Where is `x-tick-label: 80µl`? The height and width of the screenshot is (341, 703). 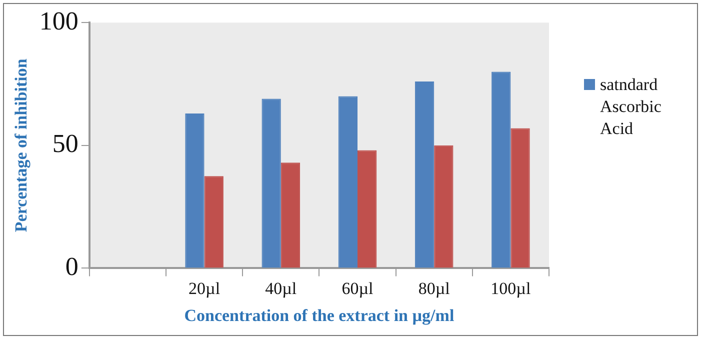
x-tick-label: 80µl is located at coordinates (434, 288).